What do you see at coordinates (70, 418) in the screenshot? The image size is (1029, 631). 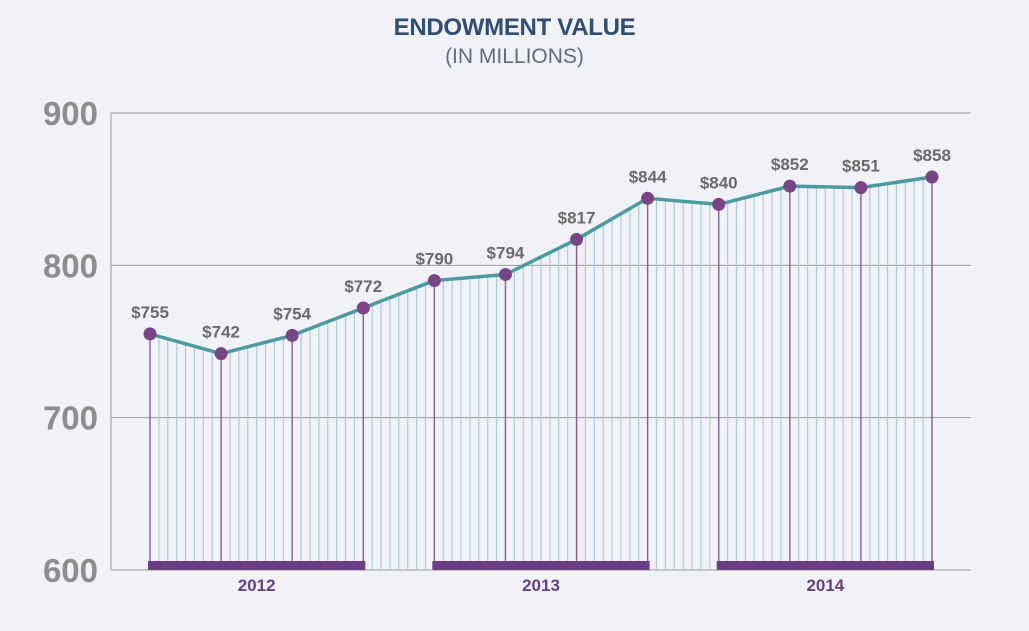 I see `y-tick-label: 700` at bounding box center [70, 418].